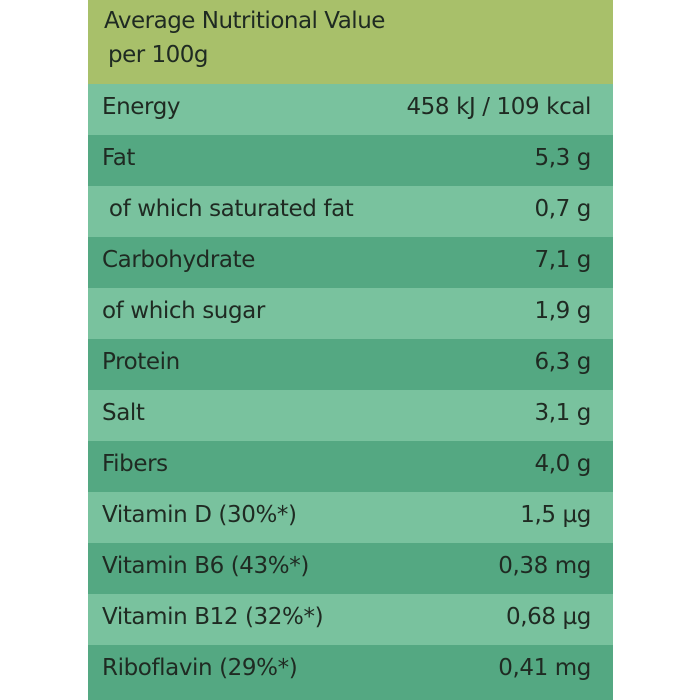 This screenshot has width=700, height=700. What do you see at coordinates (141, 362) in the screenshot?
I see `row-label: Protein` at bounding box center [141, 362].